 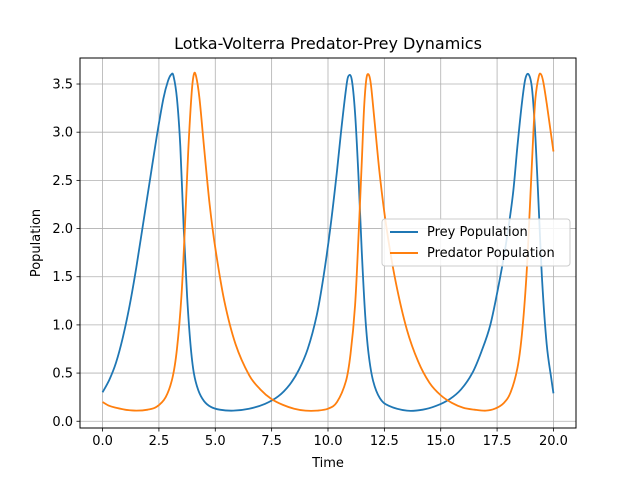 What do you see at coordinates (553, 441) in the screenshot?
I see `x-tick-label: 20.0` at bounding box center [553, 441].